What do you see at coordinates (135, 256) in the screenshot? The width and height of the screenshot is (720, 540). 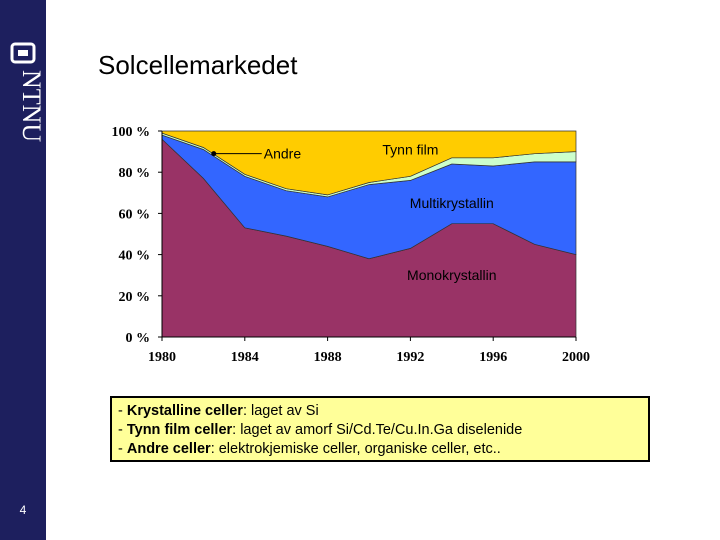 I see `y-tick-label: 40 %` at bounding box center [135, 256].